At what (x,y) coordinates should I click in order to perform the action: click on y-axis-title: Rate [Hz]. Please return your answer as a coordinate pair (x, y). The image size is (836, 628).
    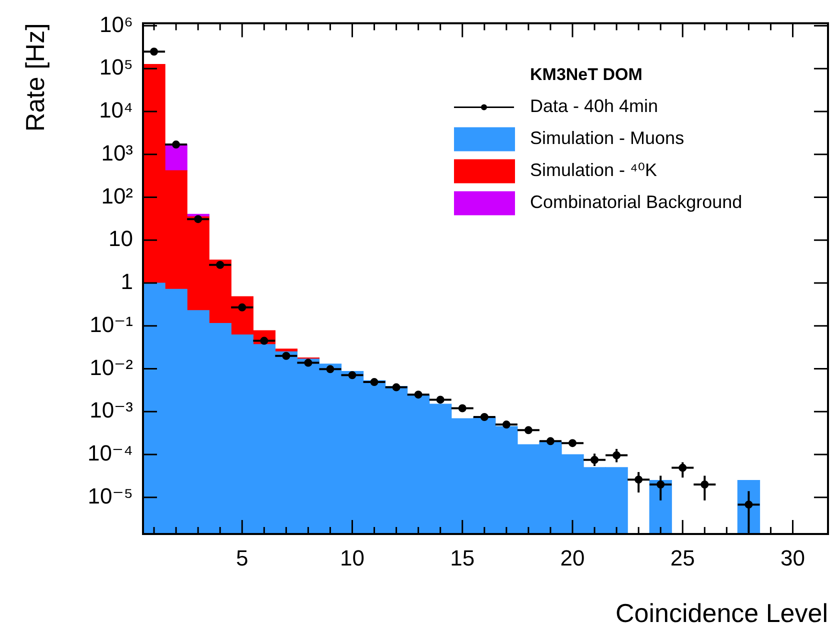
    Looking at the image, I should click on (35, 77).